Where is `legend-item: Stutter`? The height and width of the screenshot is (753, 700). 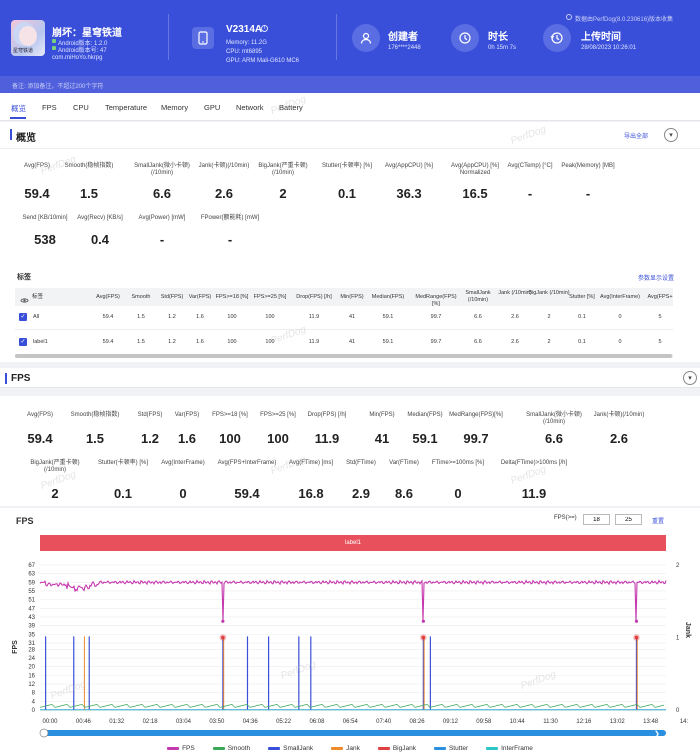 legend-item: Stutter is located at coordinates (451, 748).